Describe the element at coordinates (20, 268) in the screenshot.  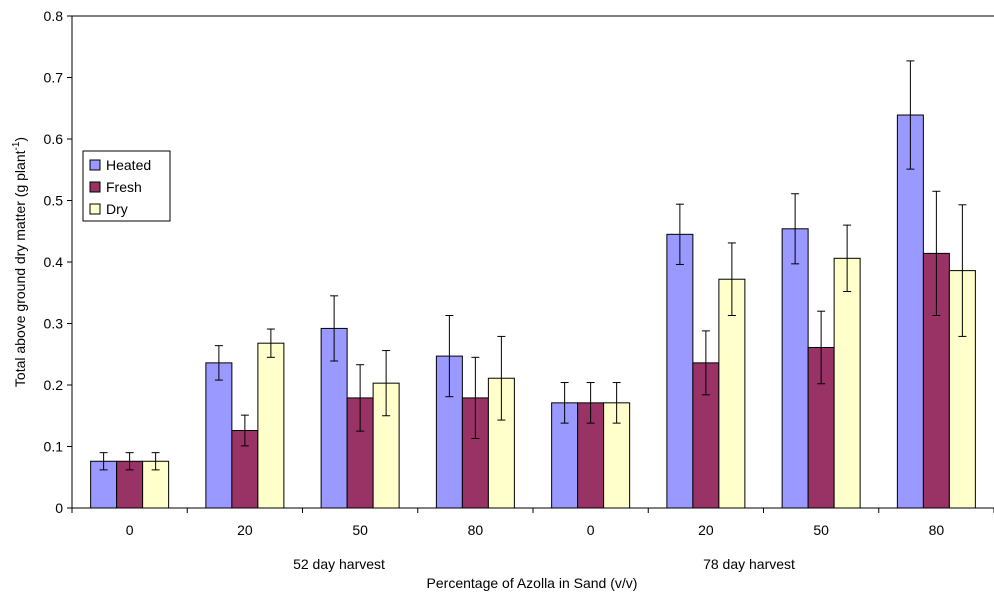
I see `y-axis-title-main: Total above ground dry matter (g plant` at that location.